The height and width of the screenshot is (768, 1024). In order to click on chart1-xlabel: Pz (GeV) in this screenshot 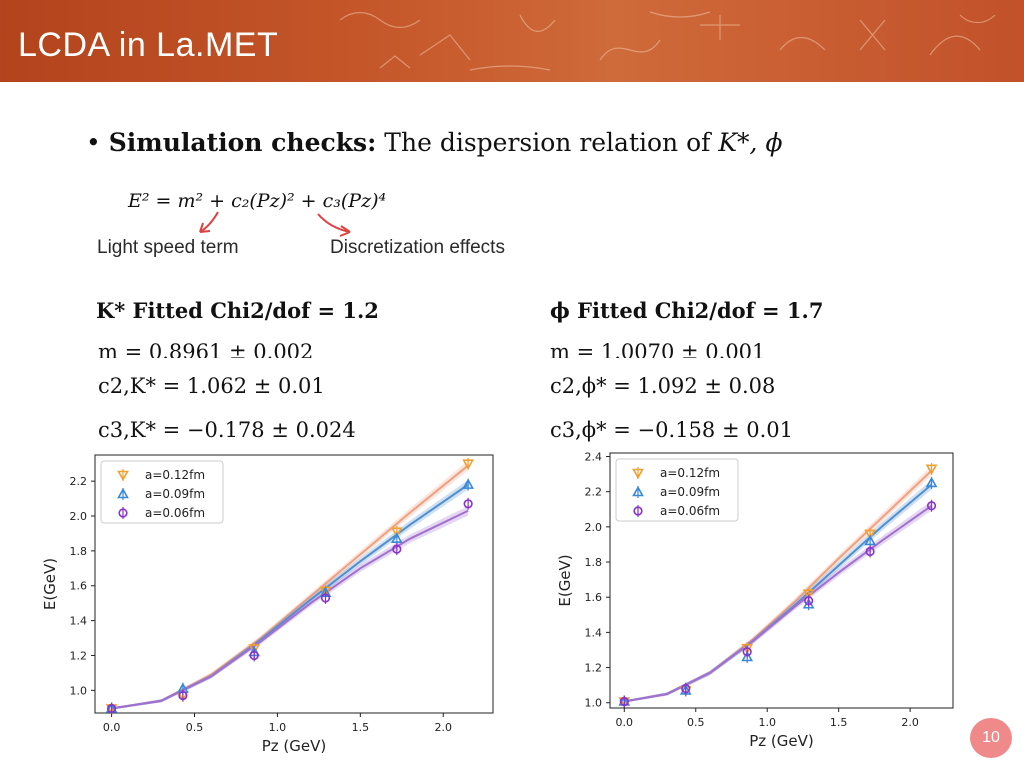, I will do `click(781, 741)`.